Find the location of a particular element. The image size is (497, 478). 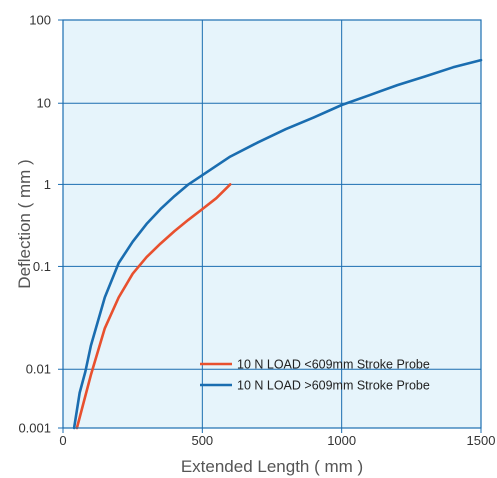

y-tick-label: 0.01 is located at coordinates (38, 369).